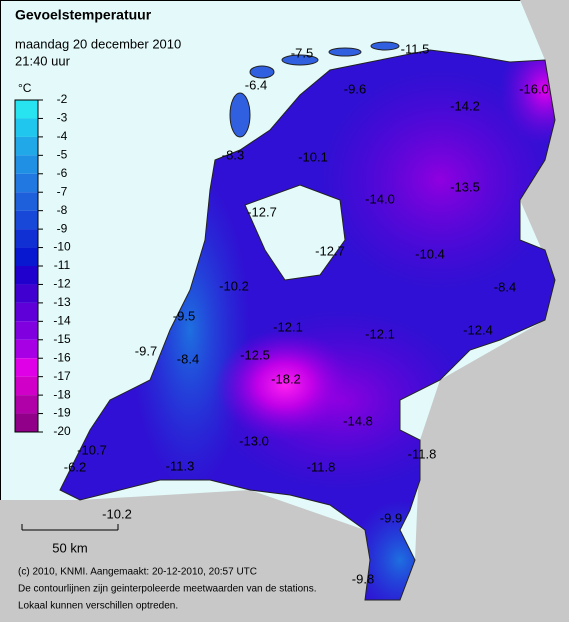 This screenshot has width=569, height=622. Describe the element at coordinates (75, 466) in the screenshot. I see `station-value: -6.2` at that location.